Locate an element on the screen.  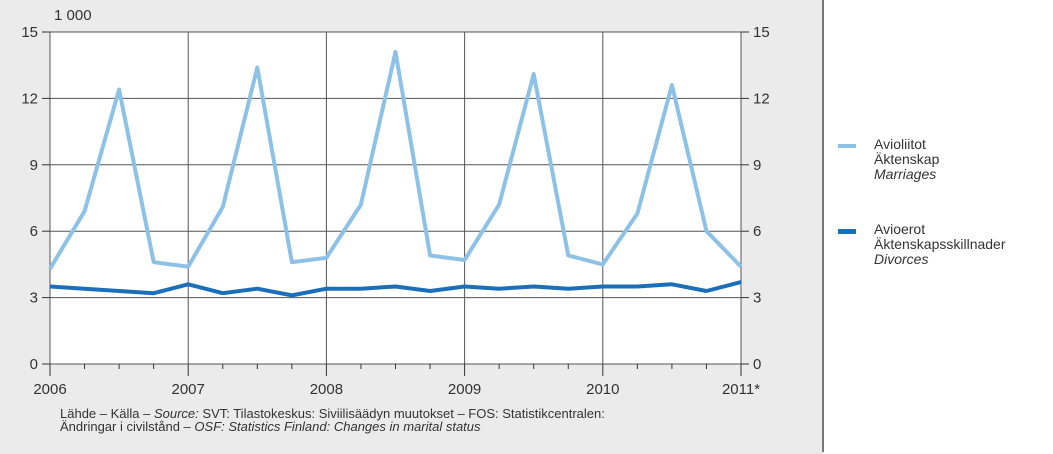
y-tick-label-left: 12 is located at coordinates (29, 98).